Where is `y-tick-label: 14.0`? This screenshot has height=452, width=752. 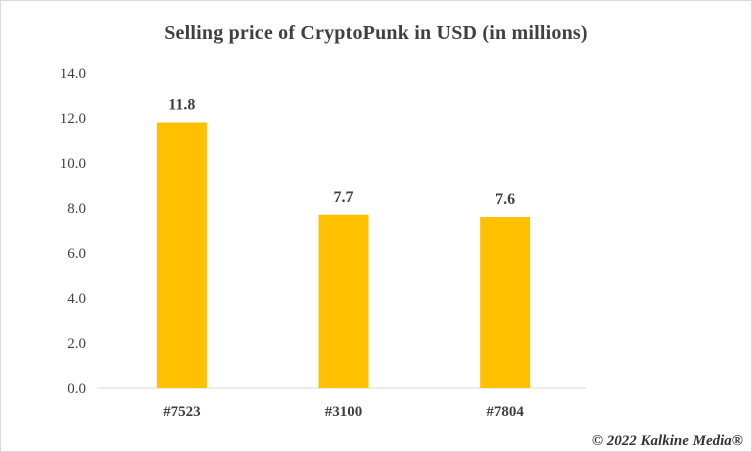
y-tick-label: 14.0 is located at coordinates (73, 74).